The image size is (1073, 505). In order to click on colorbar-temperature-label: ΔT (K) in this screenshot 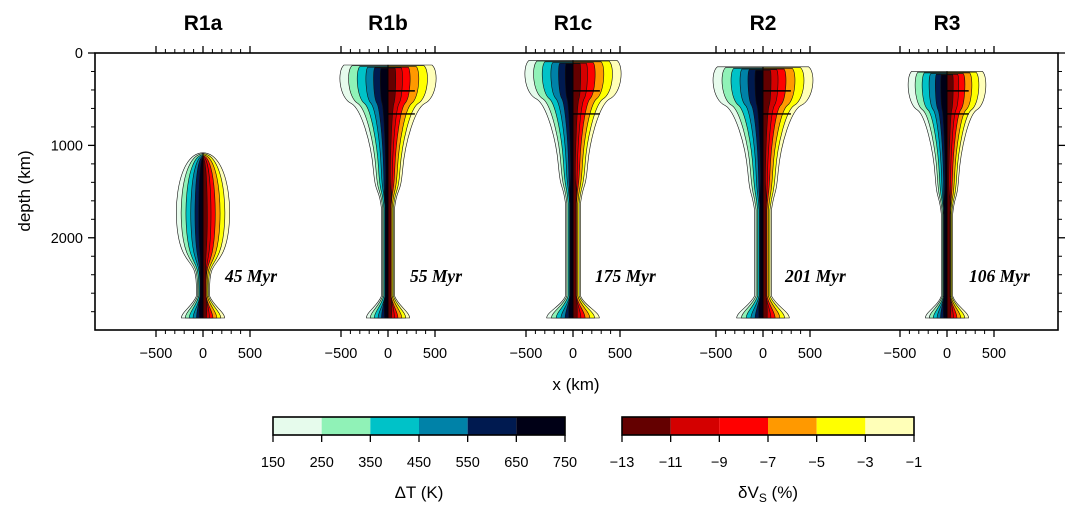, I will do `click(419, 492)`.